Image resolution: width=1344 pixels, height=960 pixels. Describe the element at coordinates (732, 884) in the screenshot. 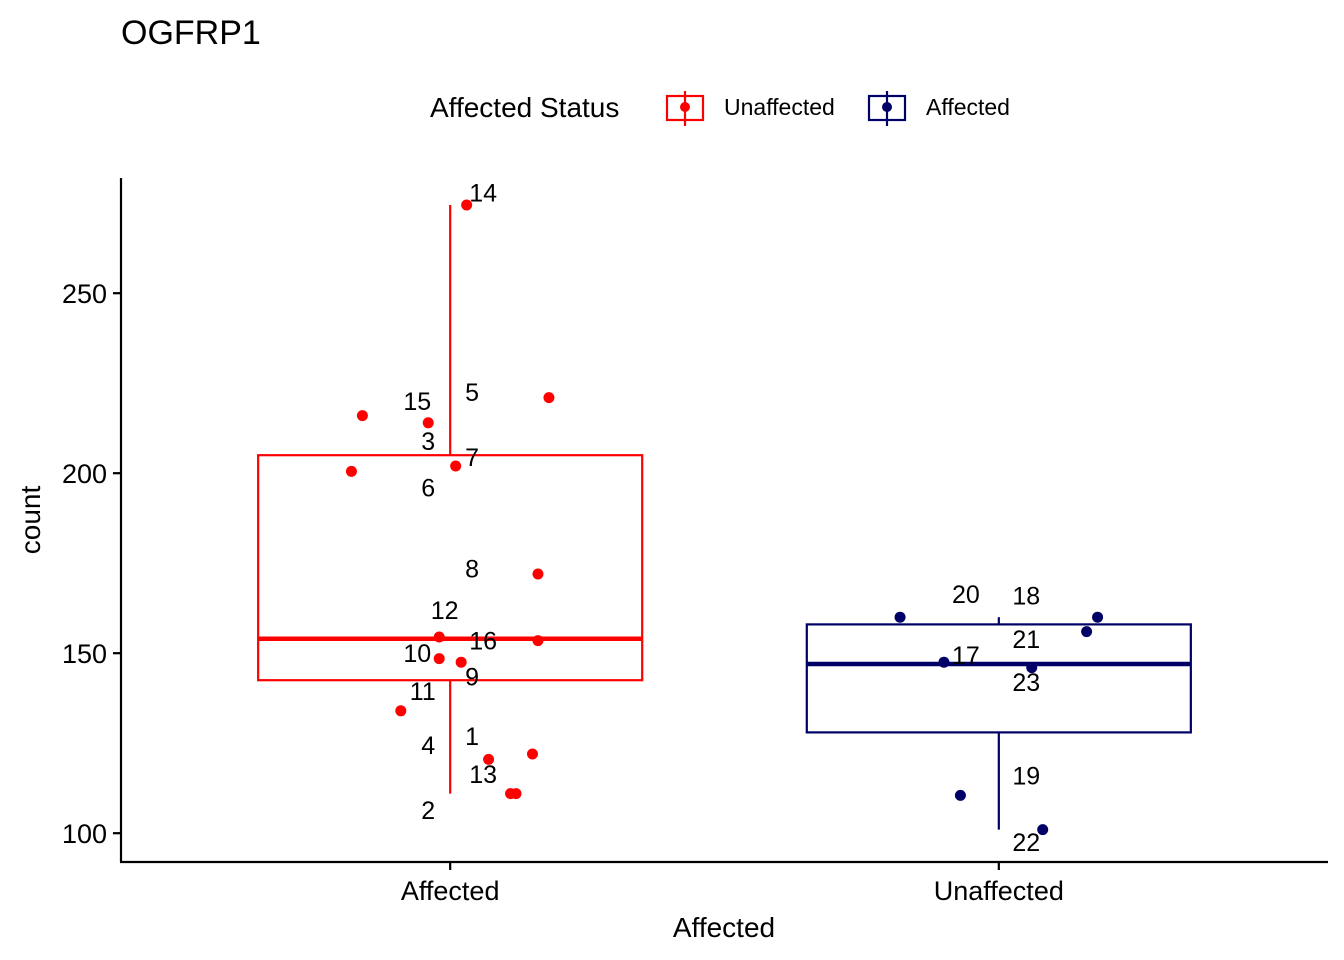

I see `x-ticks: Affected Unaffected` at that location.